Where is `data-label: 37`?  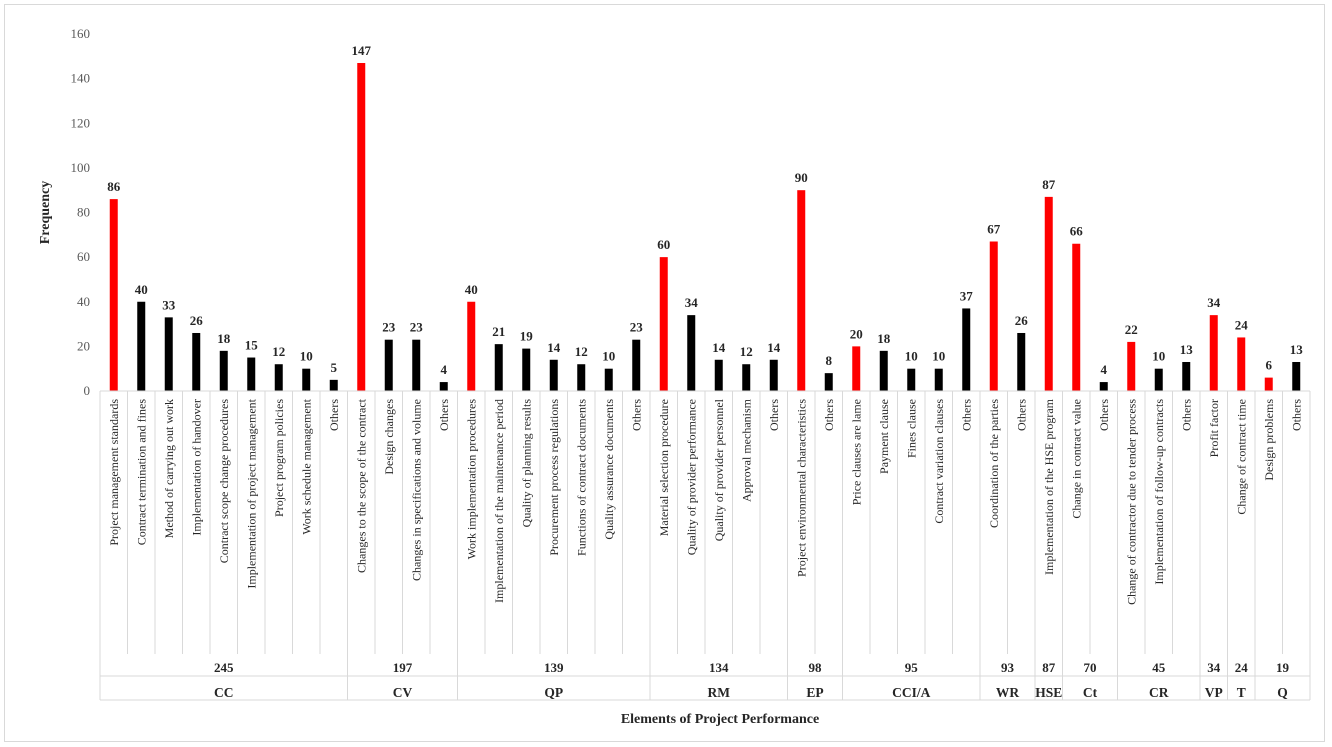
data-label: 37 is located at coordinates (967, 295).